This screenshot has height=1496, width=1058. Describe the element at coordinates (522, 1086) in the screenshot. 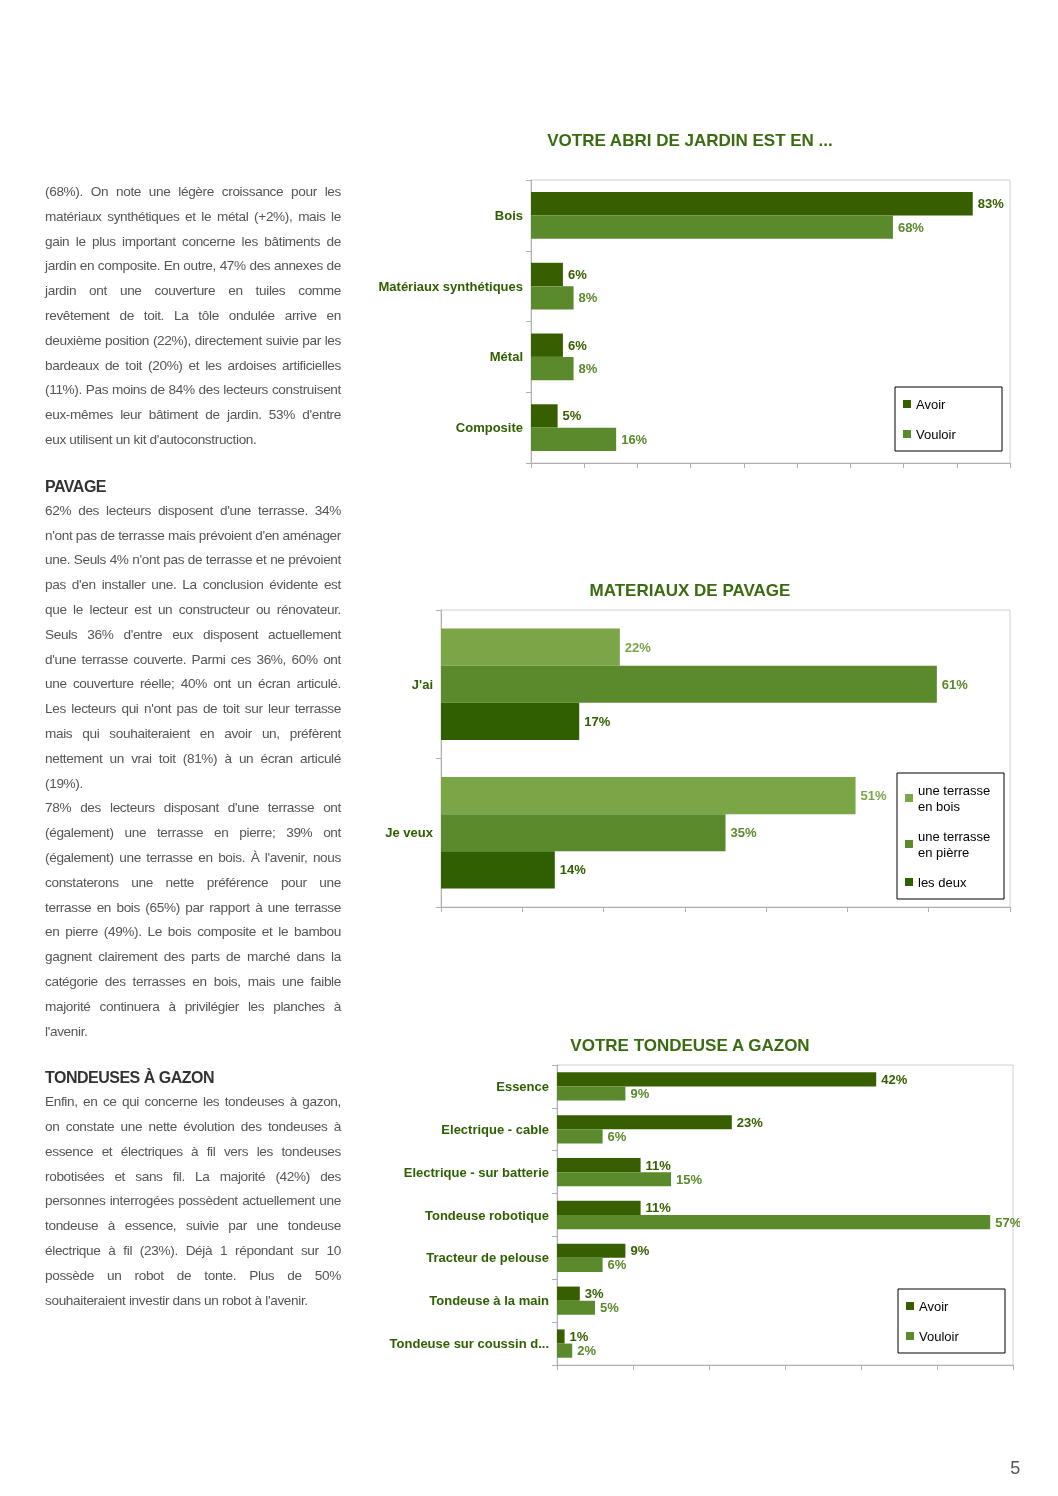

I see `y-tick-label: Essence` at that location.